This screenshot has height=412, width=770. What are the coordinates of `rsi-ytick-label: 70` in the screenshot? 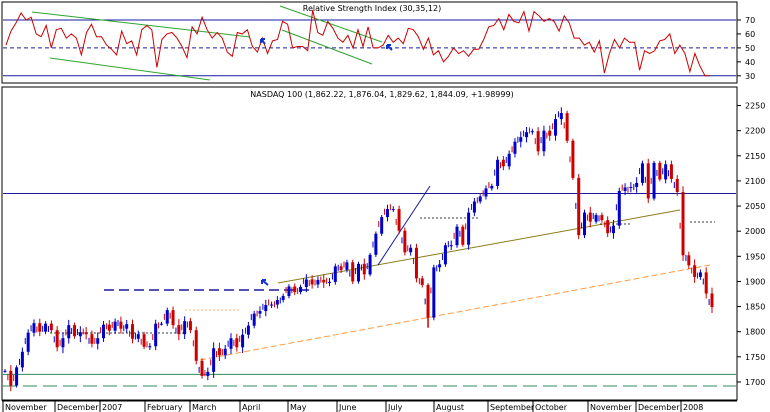 It's located at (750, 20).